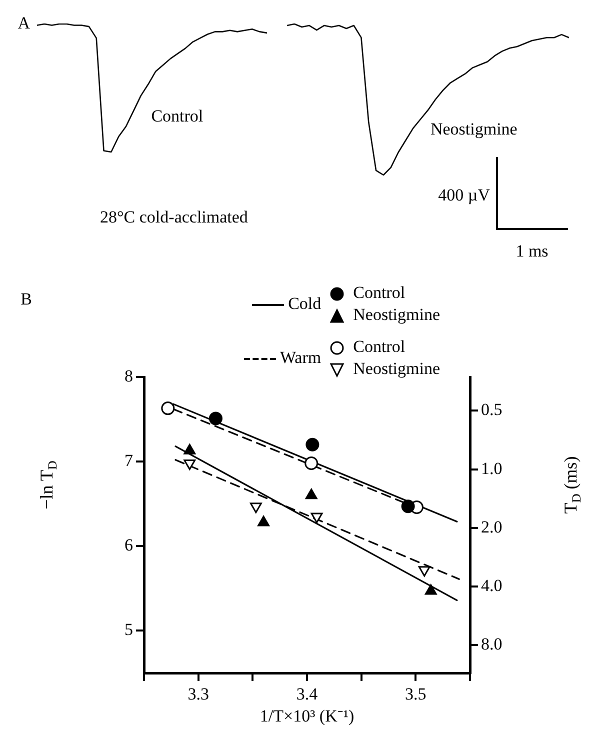 This screenshot has height=731, width=589. Describe the element at coordinates (572, 485) in the screenshot. I see `y2-axis-title: TD (ms)` at that location.